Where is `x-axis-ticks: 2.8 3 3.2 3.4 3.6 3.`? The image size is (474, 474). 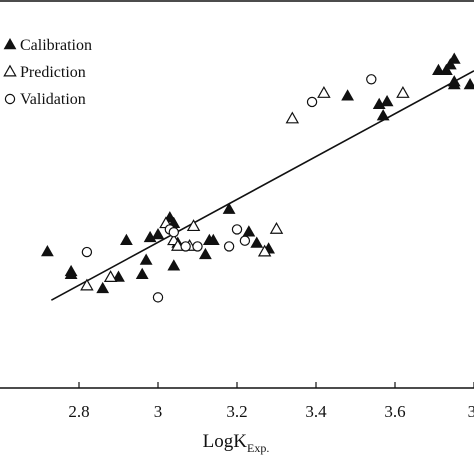 x-axis-ticks: 2.8 3 3.2 3.4 3.6 3. is located at coordinates (271, 401).